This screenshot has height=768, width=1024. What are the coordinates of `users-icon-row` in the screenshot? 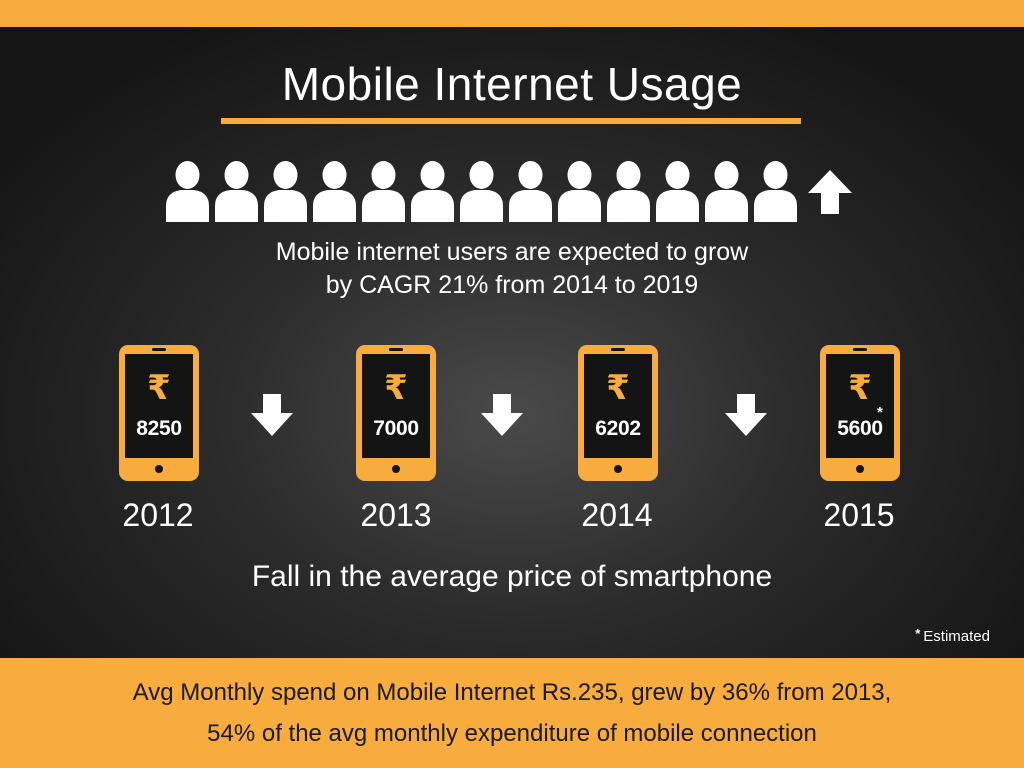 It's located at (513, 189).